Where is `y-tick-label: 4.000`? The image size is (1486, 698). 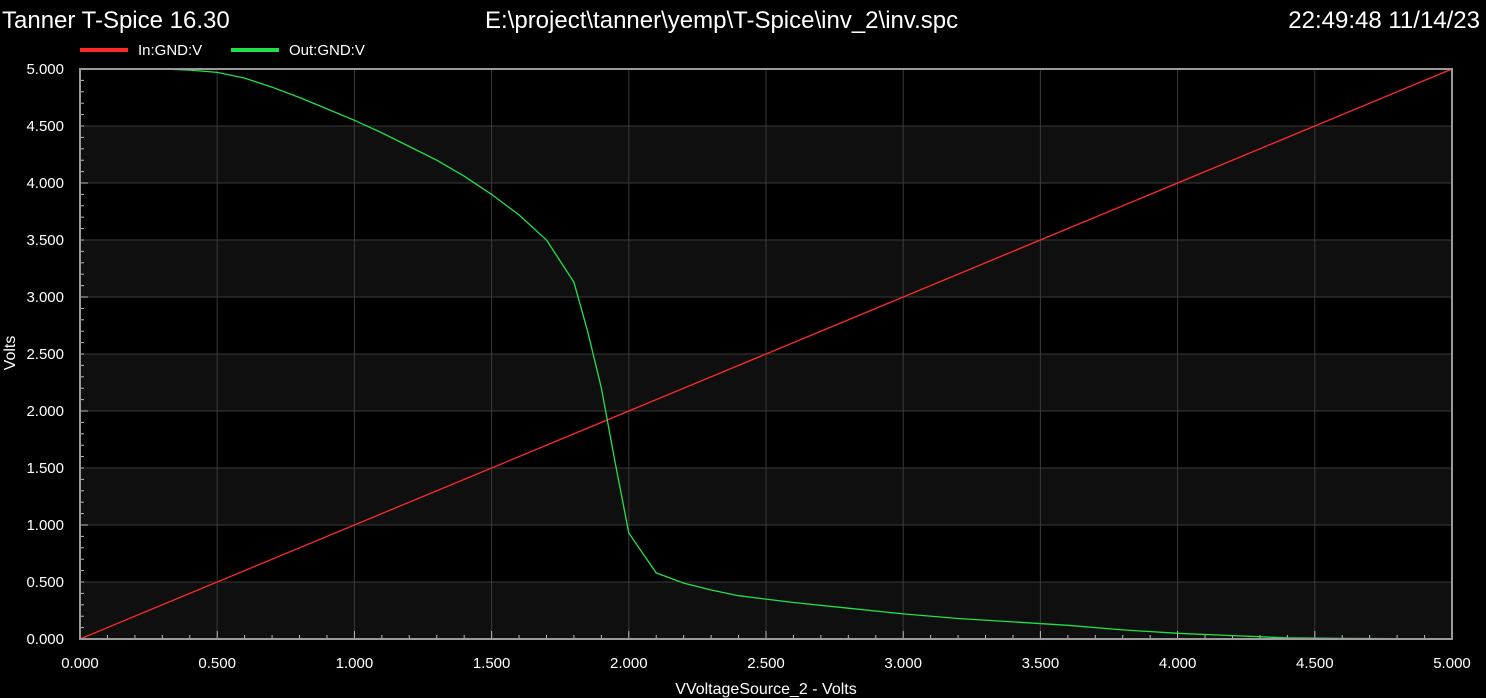
y-tick-label: 4.000 is located at coordinates (45, 183).